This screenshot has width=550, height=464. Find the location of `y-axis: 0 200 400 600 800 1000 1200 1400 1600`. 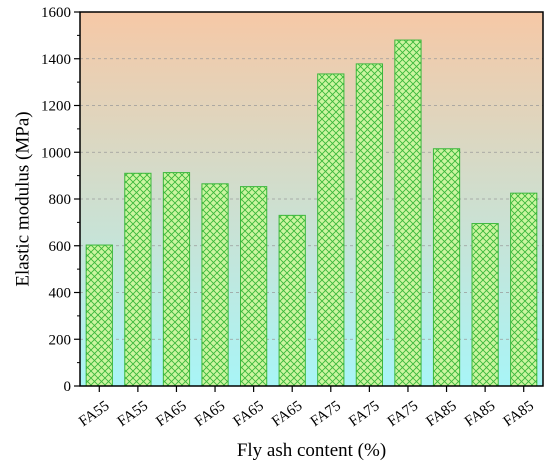

y-axis: 0 200 400 600 800 1000 1200 1400 1600 is located at coordinates (60, 200).